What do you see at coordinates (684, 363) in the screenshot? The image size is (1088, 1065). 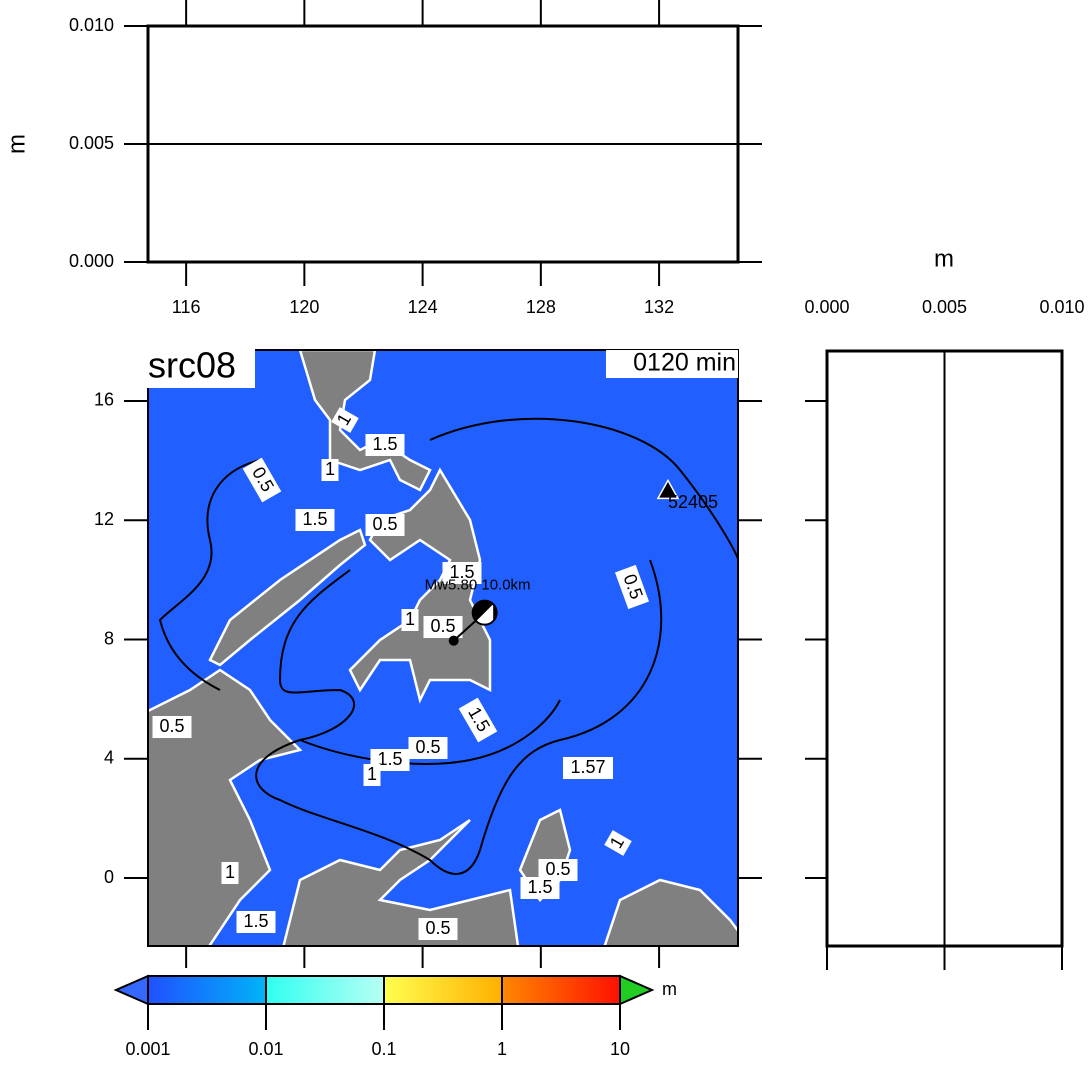 I see `time-label: 0120 min` at bounding box center [684, 363].